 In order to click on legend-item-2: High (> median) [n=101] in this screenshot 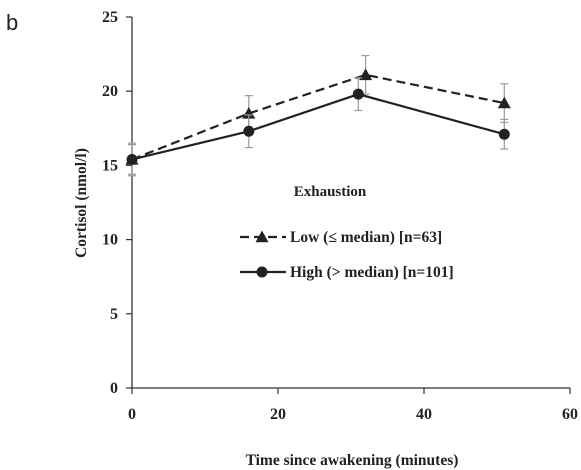, I will do `click(347, 272)`.